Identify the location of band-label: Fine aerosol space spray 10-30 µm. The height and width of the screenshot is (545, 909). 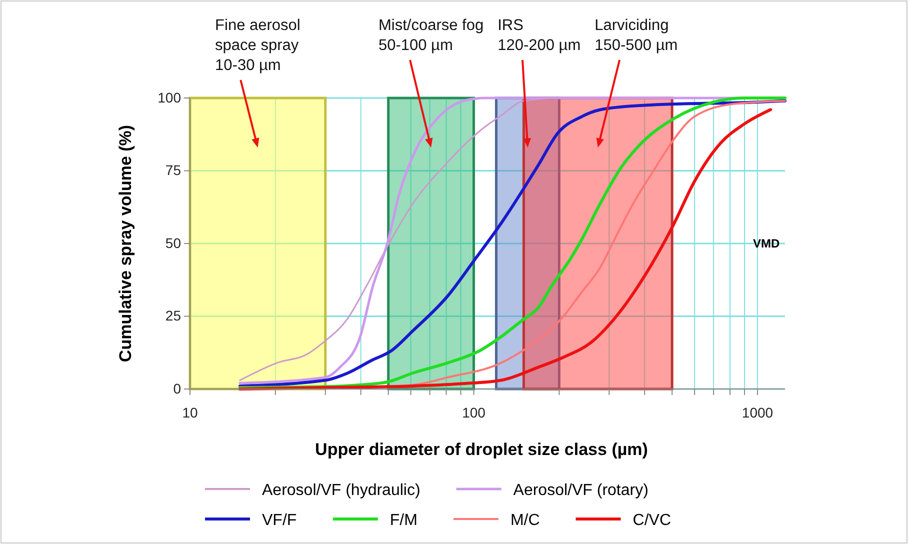
(257, 45).